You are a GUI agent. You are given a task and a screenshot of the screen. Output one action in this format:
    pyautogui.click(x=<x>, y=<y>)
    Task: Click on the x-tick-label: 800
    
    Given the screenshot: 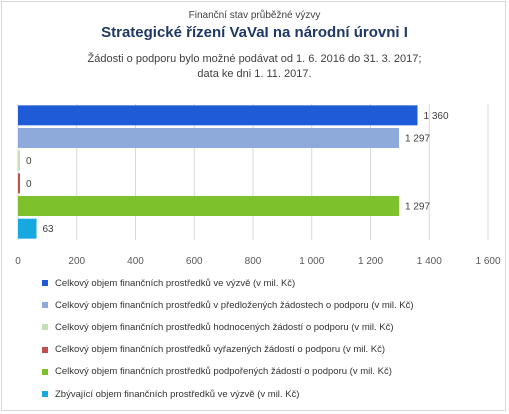 What is the action you would take?
    pyautogui.click(x=253, y=261)
    